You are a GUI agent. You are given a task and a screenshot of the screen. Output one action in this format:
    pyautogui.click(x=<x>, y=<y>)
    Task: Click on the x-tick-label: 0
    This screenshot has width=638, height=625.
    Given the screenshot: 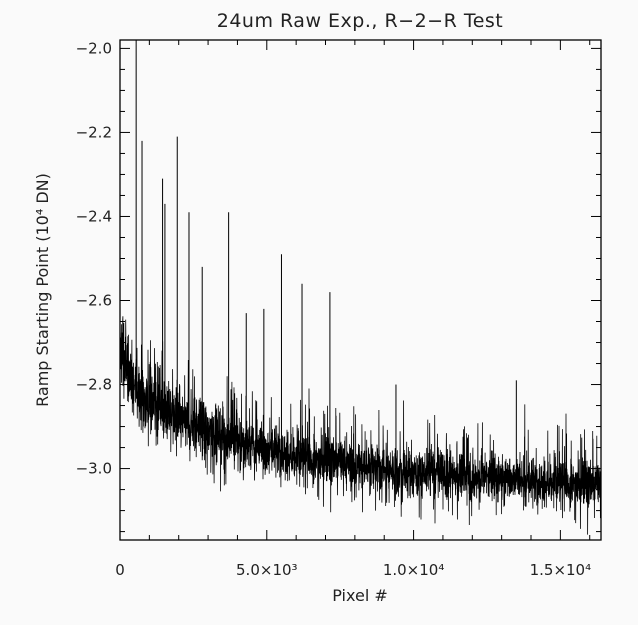 What is the action you would take?
    pyautogui.click(x=120, y=570)
    